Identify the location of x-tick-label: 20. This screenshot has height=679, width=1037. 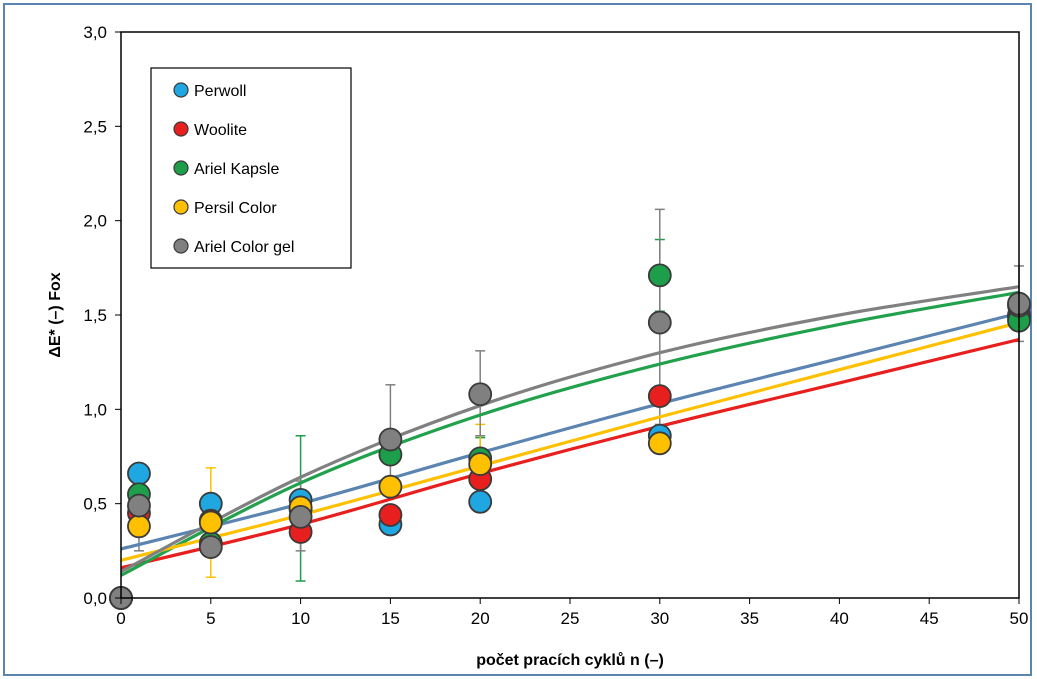
(480, 618).